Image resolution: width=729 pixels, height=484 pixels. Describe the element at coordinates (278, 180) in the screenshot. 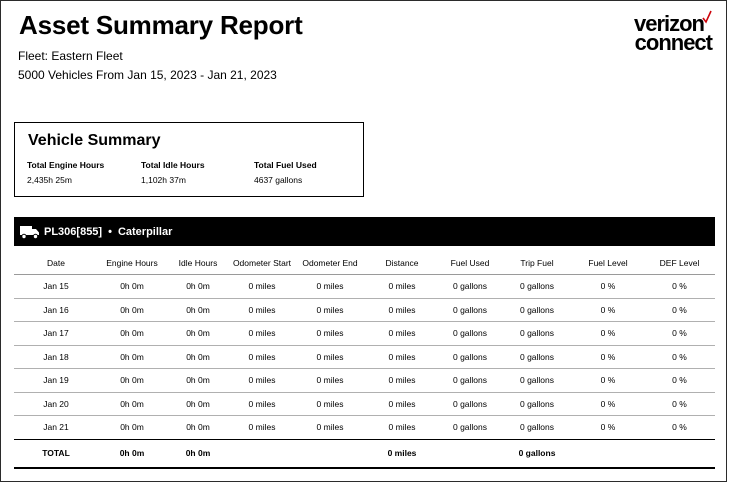

I see `stat-value: 4637 gallons` at that location.